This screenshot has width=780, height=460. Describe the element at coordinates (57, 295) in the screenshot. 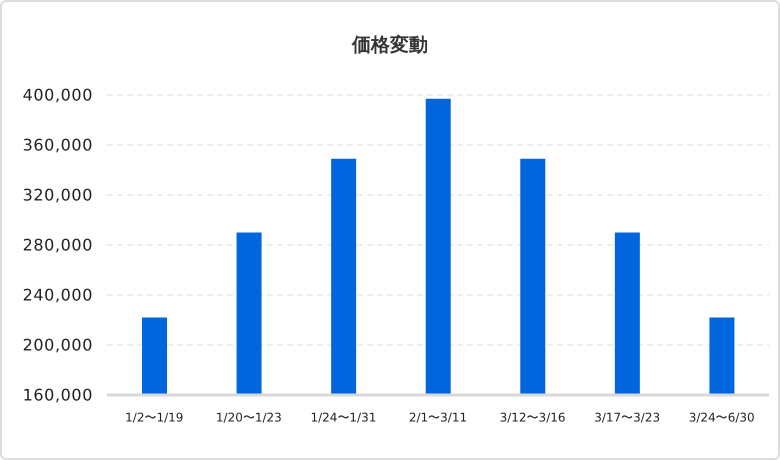

I see `y-tick-label: 240,000` at that location.